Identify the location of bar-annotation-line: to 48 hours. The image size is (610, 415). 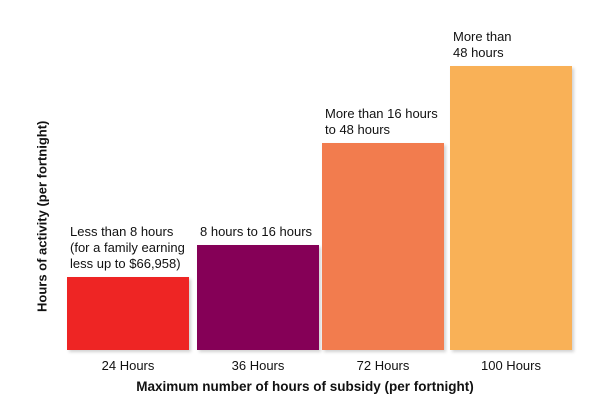
(358, 129).